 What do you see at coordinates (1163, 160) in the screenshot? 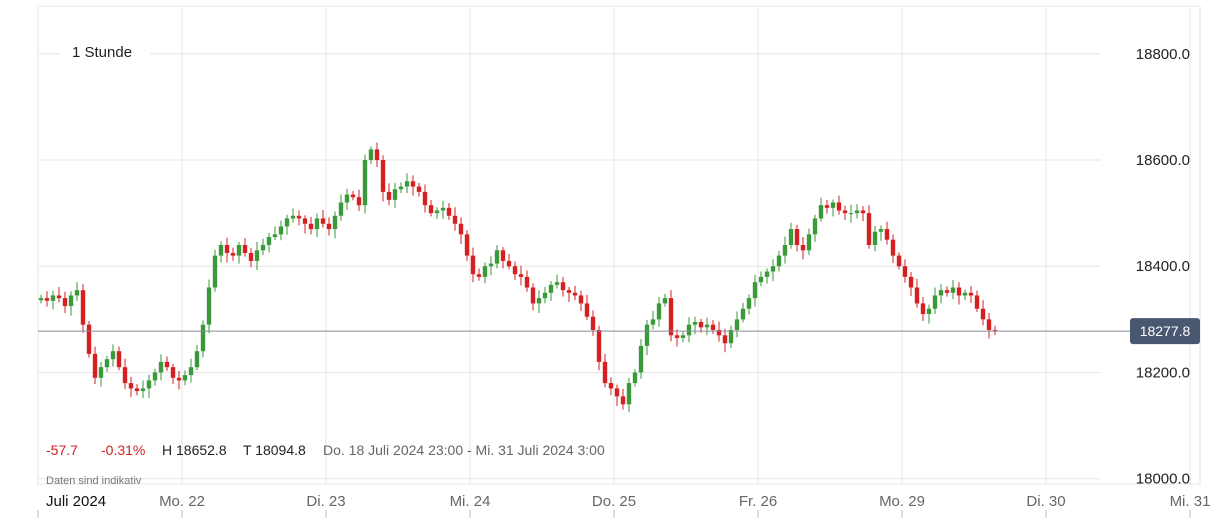
I see `y-tick-label: 18600.0` at bounding box center [1163, 160].